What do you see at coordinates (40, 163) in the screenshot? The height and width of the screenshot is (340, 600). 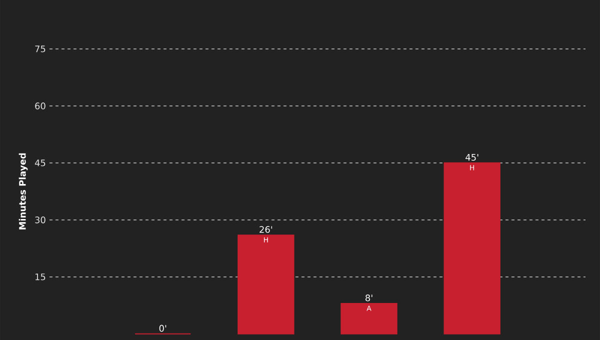 I see `y-tick-label: 45` at bounding box center [40, 163].